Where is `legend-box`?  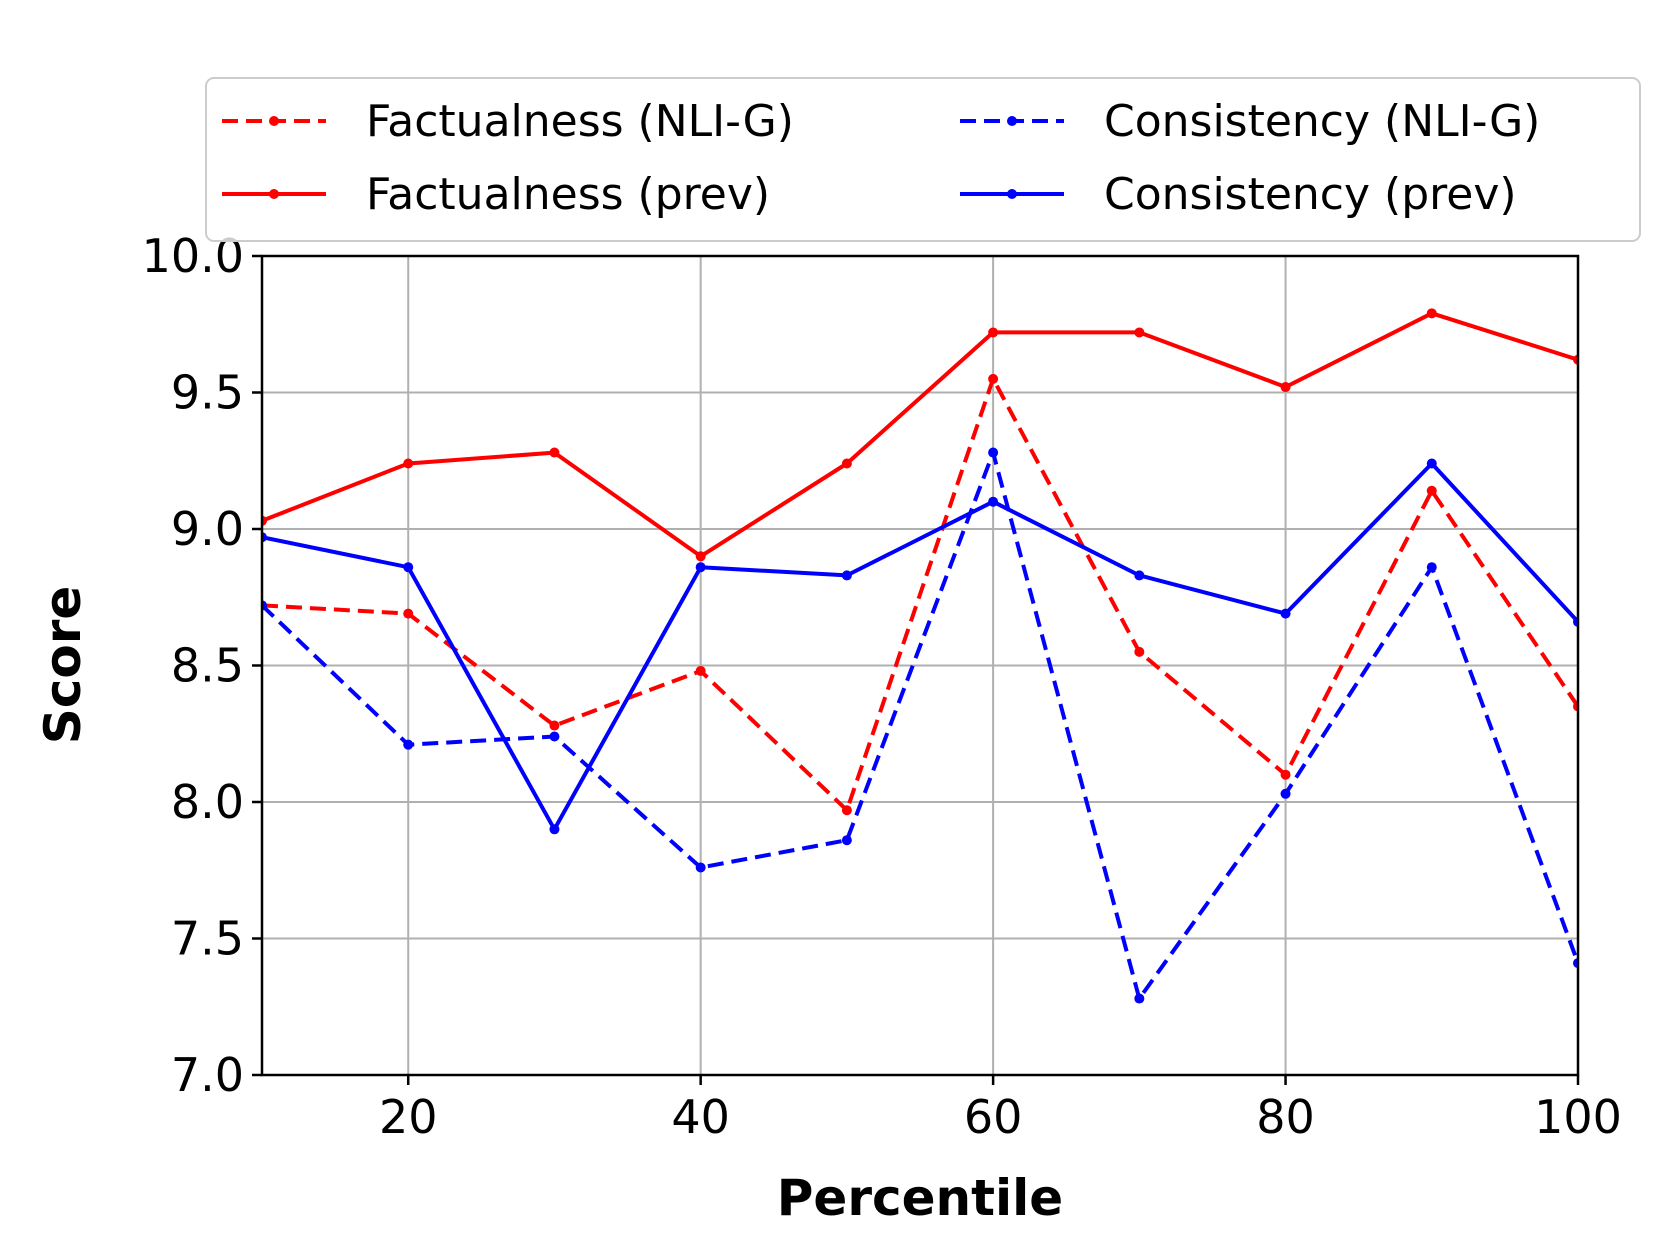
legend-box is located at coordinates (923, 159).